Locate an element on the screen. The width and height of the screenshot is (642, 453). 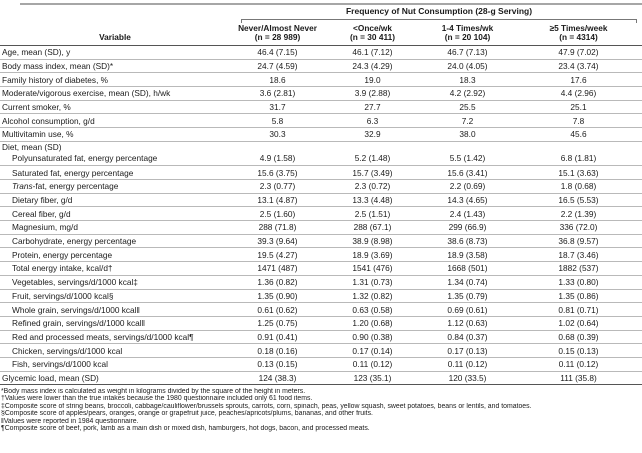
cell-value: 6.3 is located at coordinates (372, 120).